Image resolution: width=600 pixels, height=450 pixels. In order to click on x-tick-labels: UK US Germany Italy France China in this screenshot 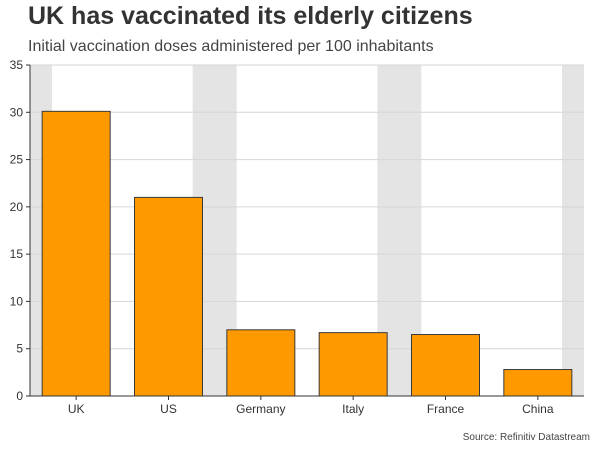, I will do `click(311, 409)`.